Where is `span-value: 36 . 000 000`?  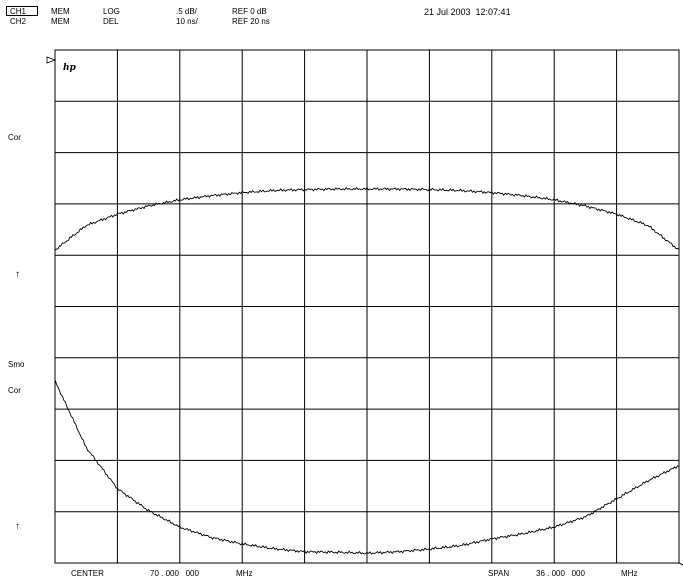 span-value: 36 . 000 000 is located at coordinates (560, 573).